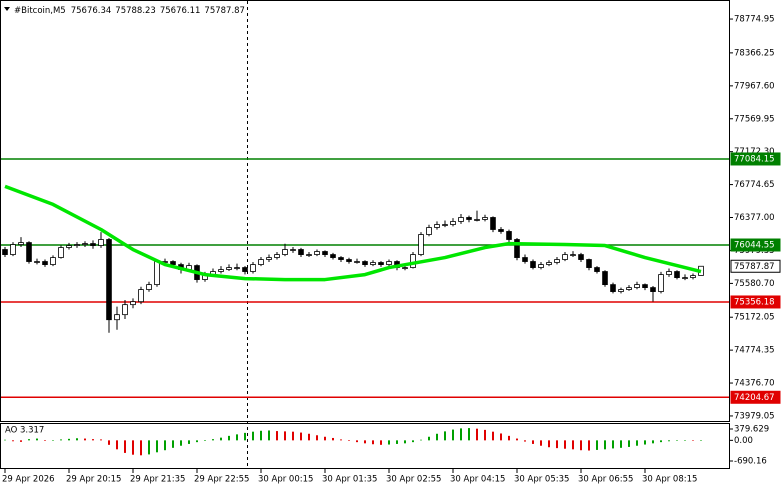  What do you see at coordinates (93, 480) in the screenshot?
I see `x-tick-label: 29 Apr 20:15` at bounding box center [93, 480].